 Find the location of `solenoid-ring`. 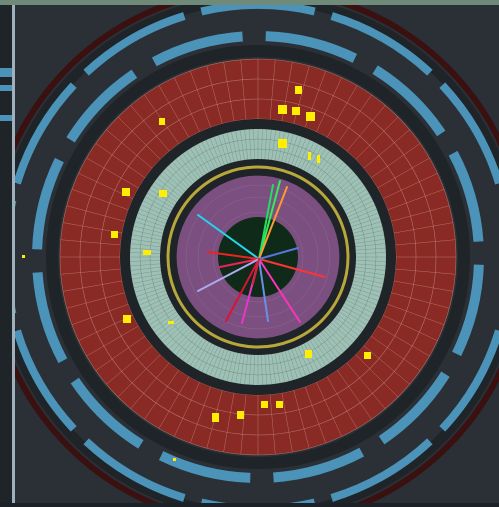

solenoid-ring is located at coordinates (258, 257).